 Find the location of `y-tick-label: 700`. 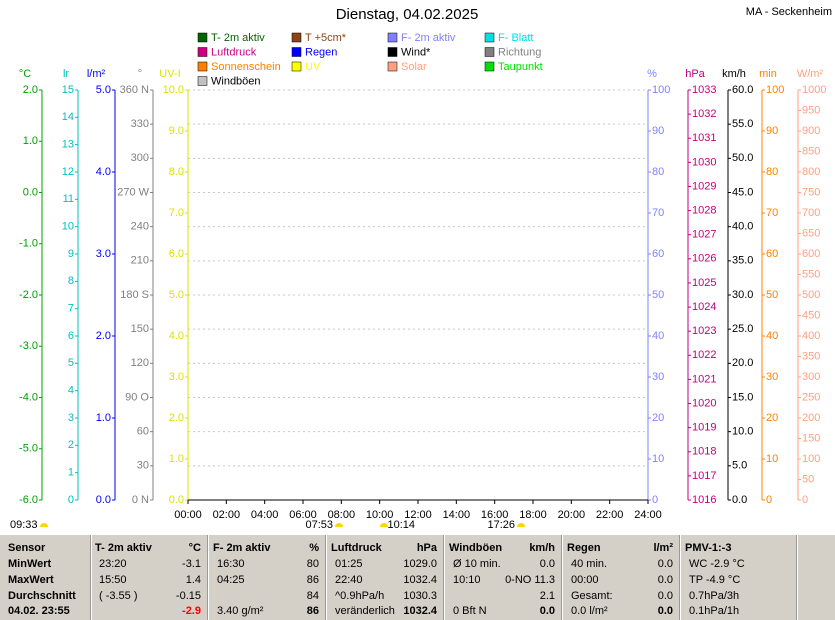

y-tick-label: 700 is located at coordinates (811, 213).